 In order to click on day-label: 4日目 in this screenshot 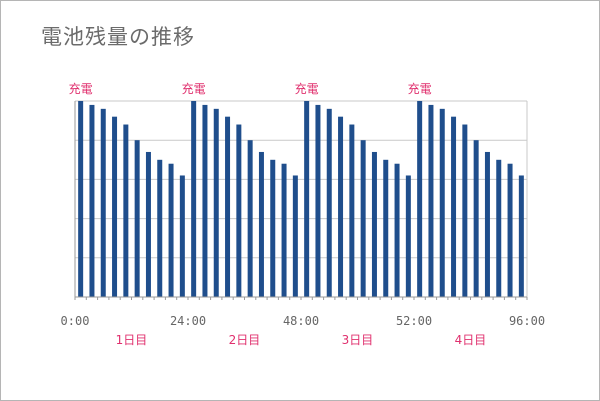, I will do `click(471, 340)`.